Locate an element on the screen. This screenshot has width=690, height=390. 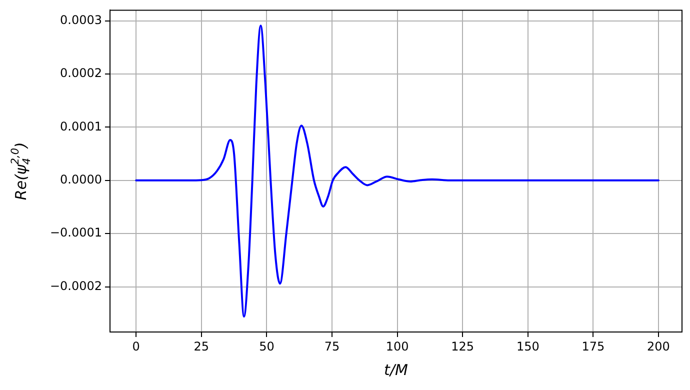
x-tick-label: 150 is located at coordinates (528, 346).